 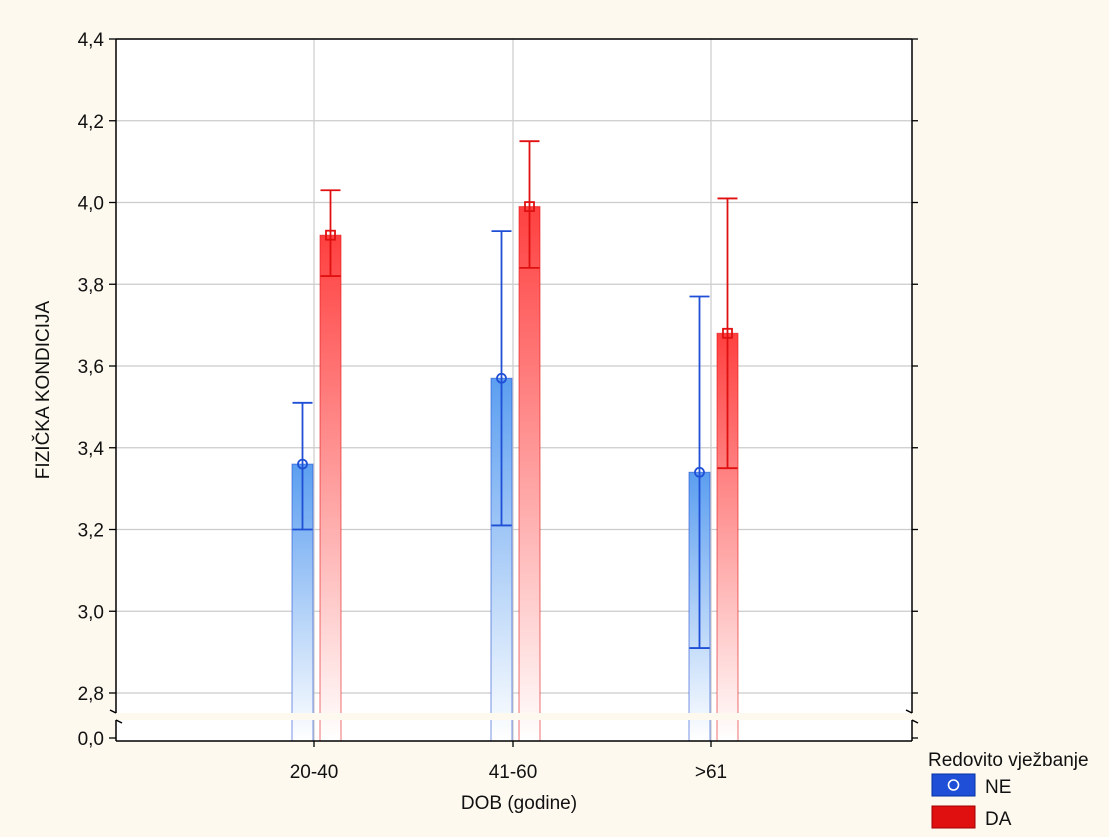 What do you see at coordinates (91, 204) in the screenshot?
I see `y-tick-label-7: 4,0` at bounding box center [91, 204].